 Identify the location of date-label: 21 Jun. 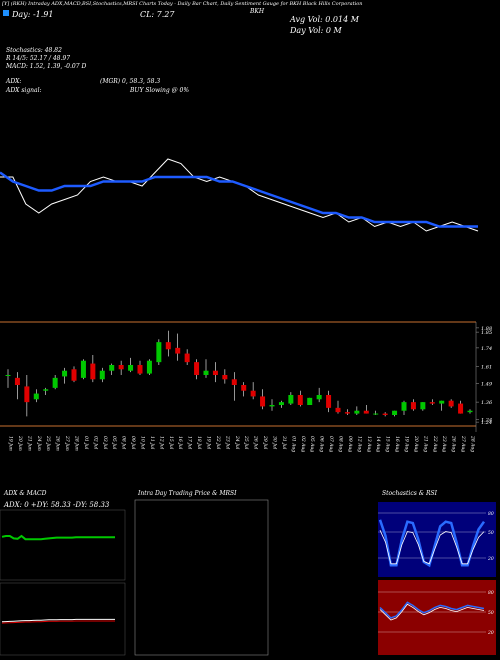
(29, 443).